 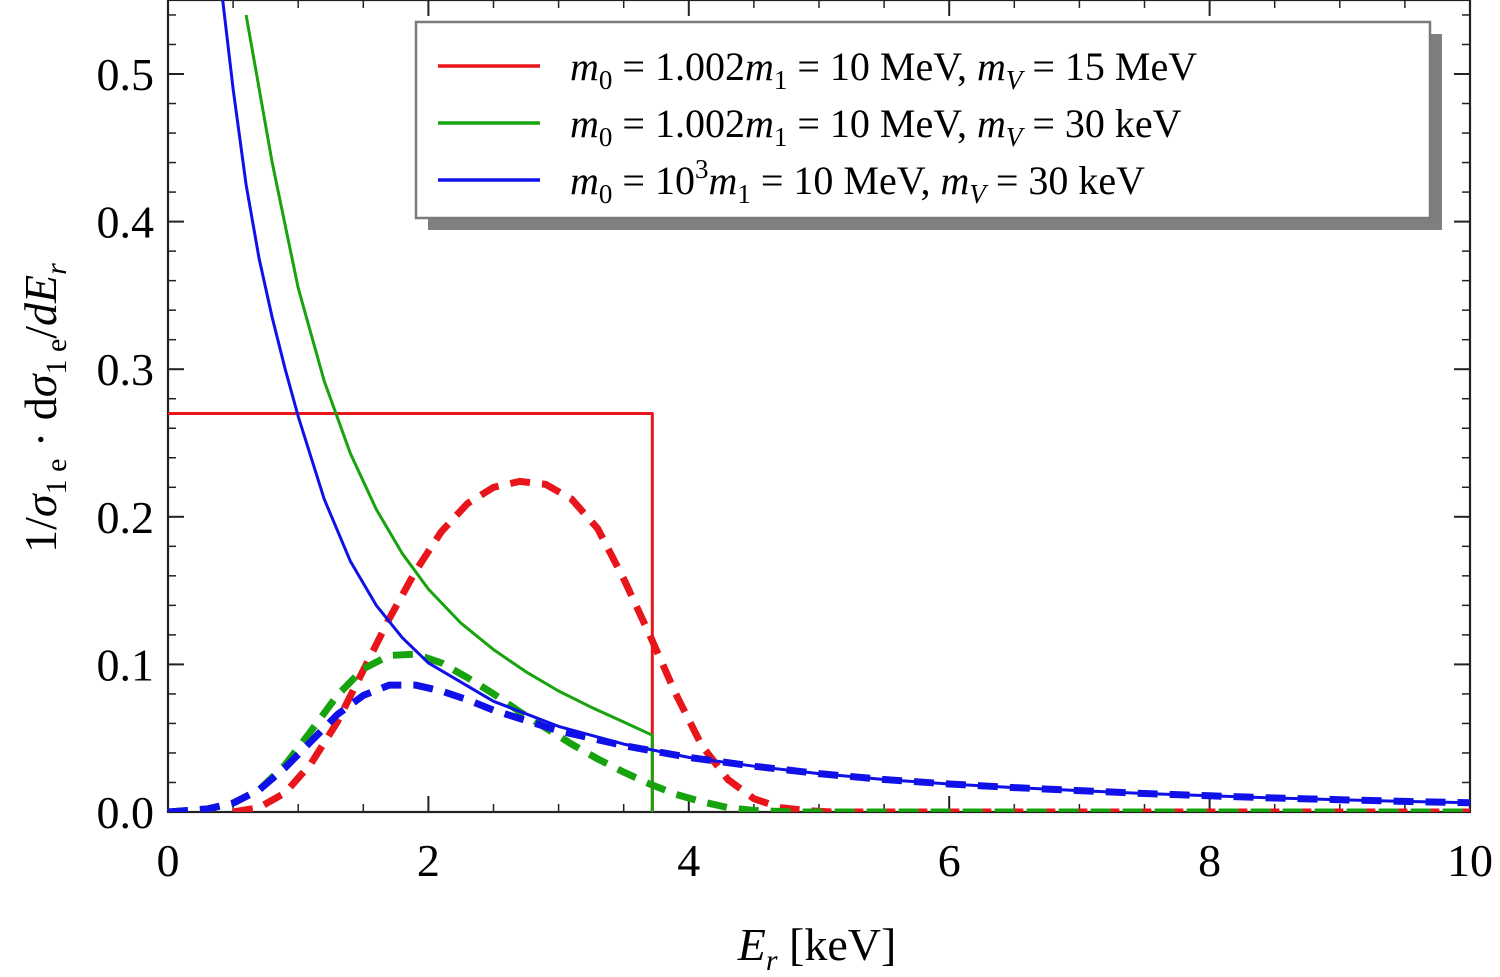 I want to click on series-line-green-dashed, so click(x=819, y=731).